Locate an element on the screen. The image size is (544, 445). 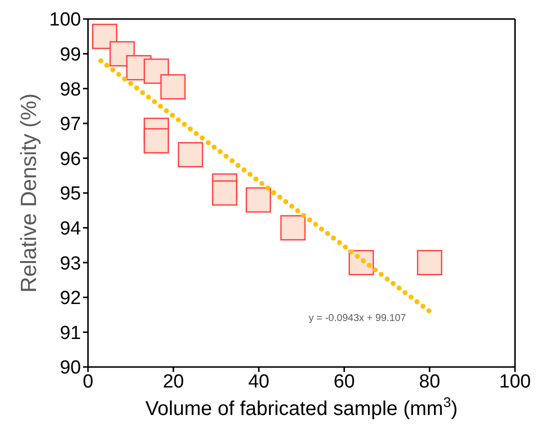
y-axis-title: Relative Density (%) is located at coordinates (28, 193).